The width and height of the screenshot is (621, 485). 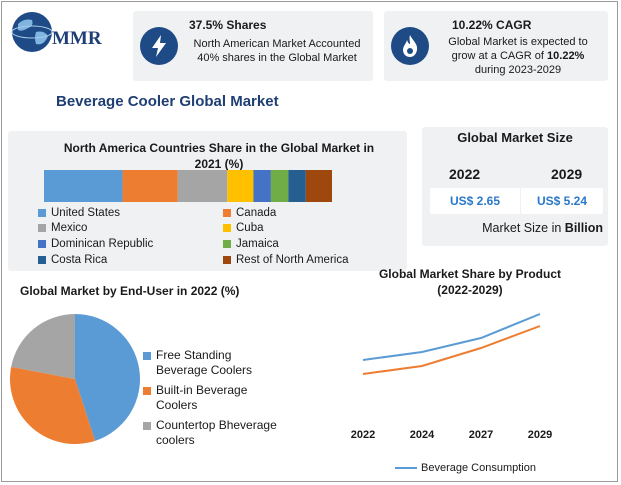 What do you see at coordinates (262, 186) in the screenshot?
I see `bar-segment-dominican-republic` at bounding box center [262, 186].